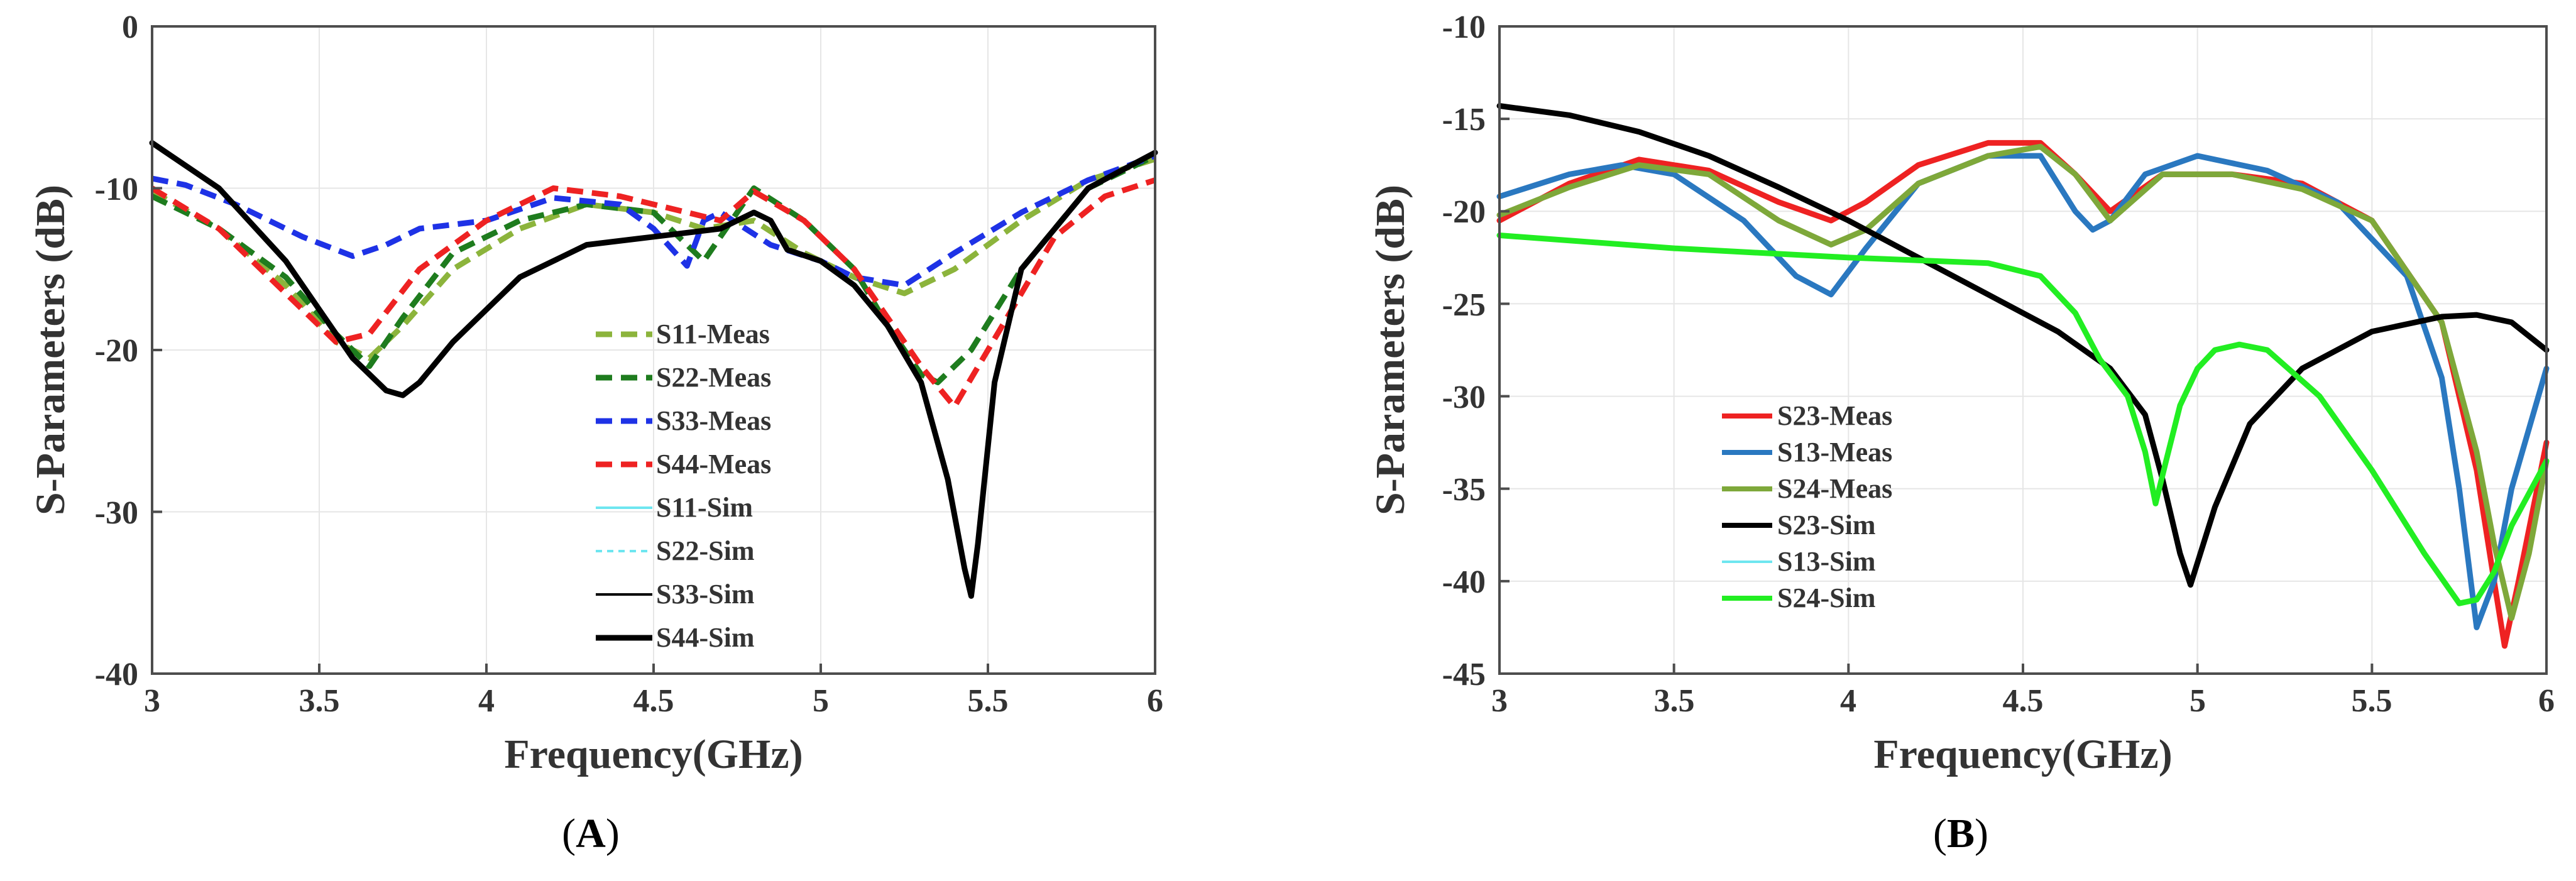  Describe the element at coordinates (116, 190) in the screenshot. I see `chart-a-ytick-1: -10` at that location.